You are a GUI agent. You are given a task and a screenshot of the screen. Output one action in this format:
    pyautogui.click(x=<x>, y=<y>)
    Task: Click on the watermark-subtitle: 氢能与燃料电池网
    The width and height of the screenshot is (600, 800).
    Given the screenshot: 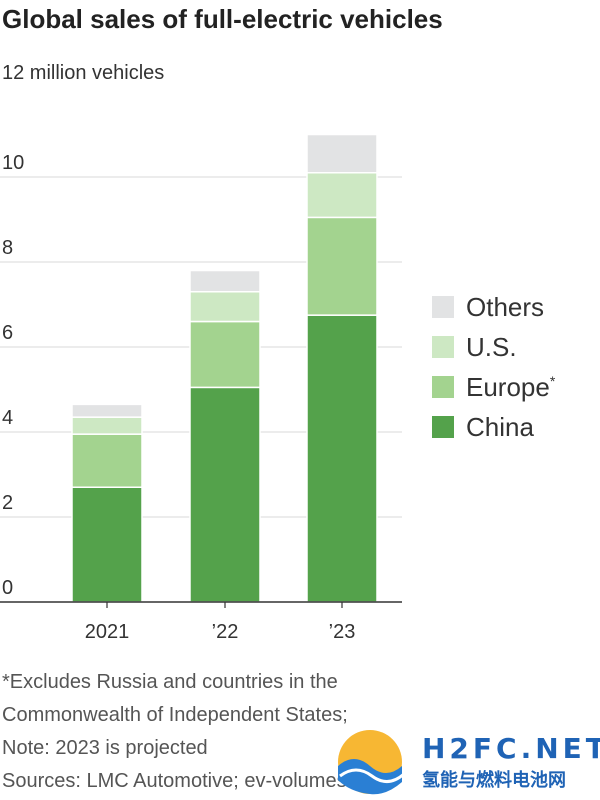 What is the action you would take?
    pyautogui.click(x=494, y=780)
    